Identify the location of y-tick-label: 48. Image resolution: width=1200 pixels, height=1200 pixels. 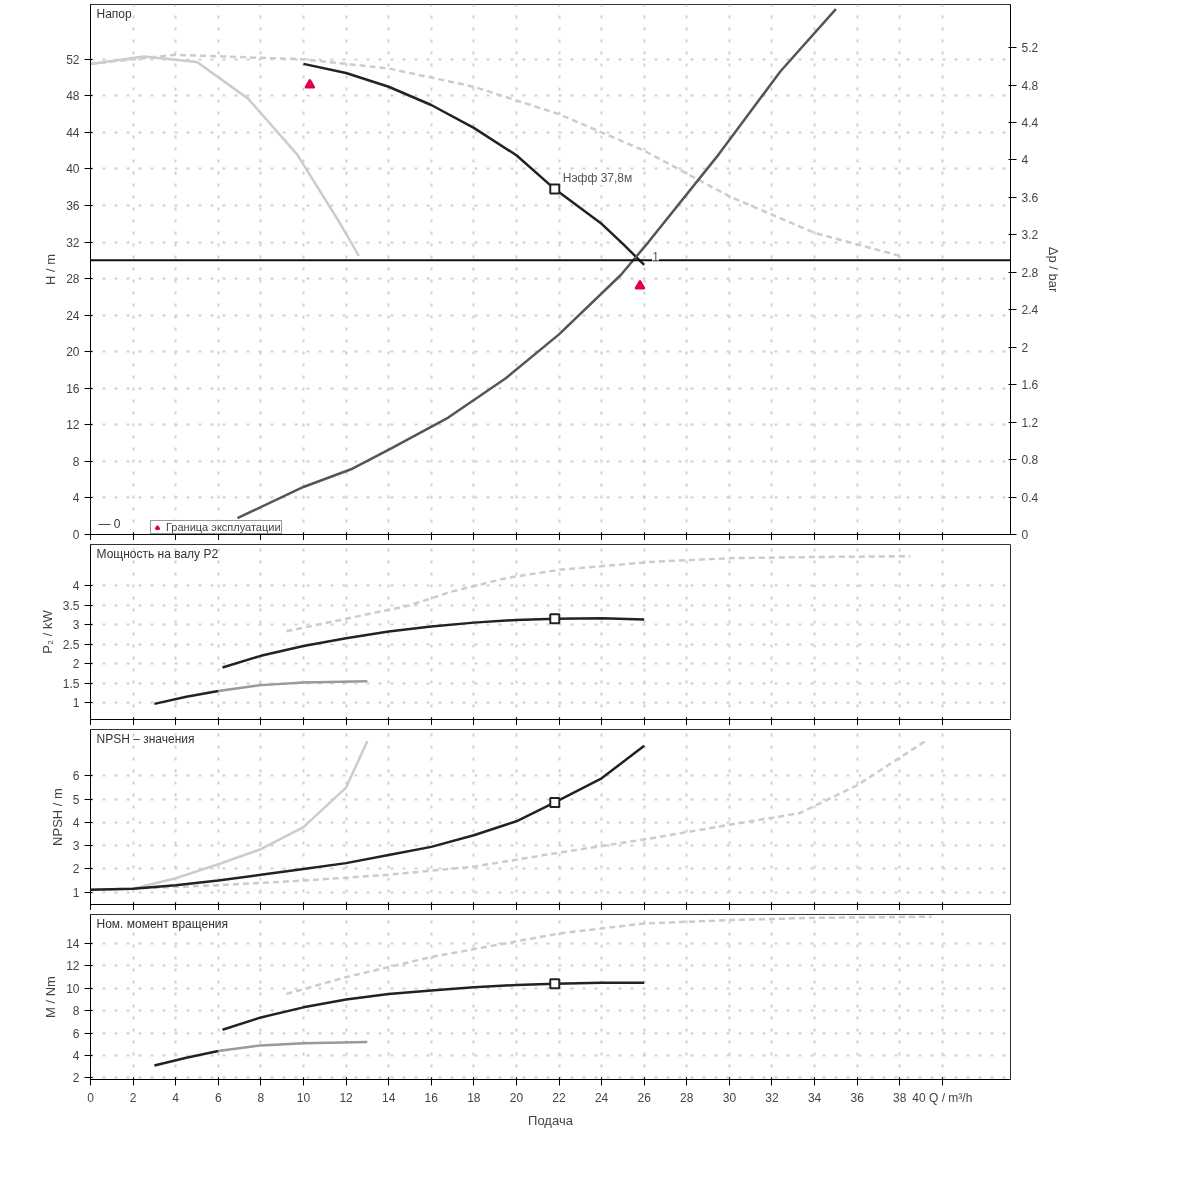
(73, 96).